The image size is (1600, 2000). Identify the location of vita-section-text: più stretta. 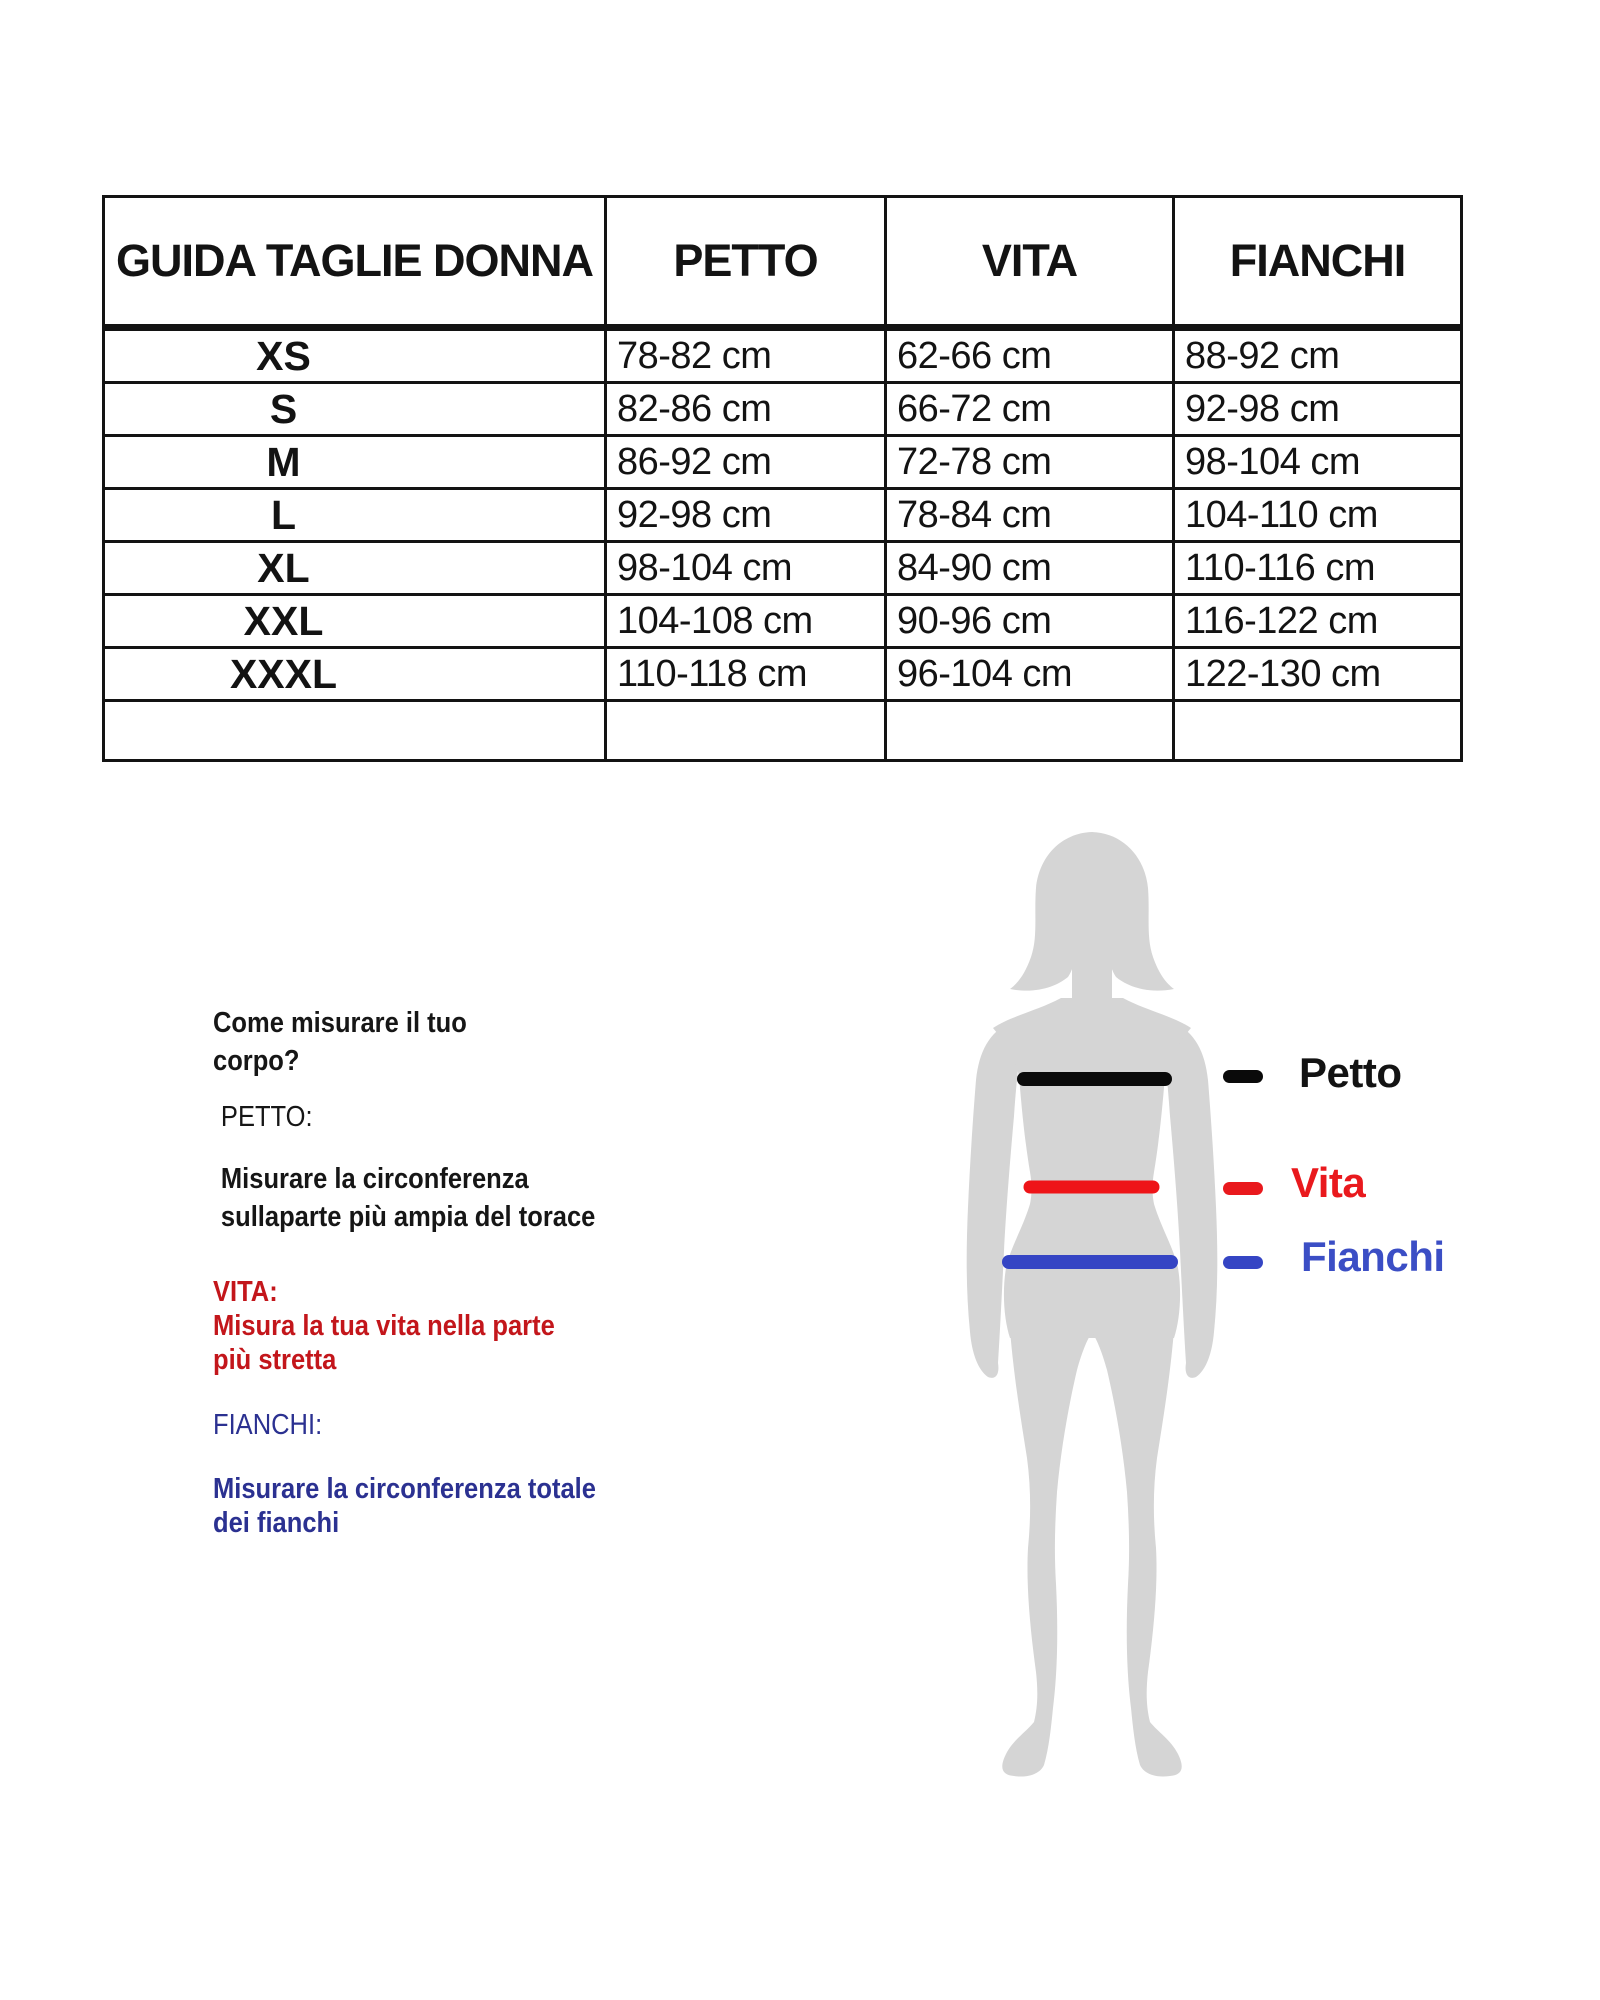
(275, 1360).